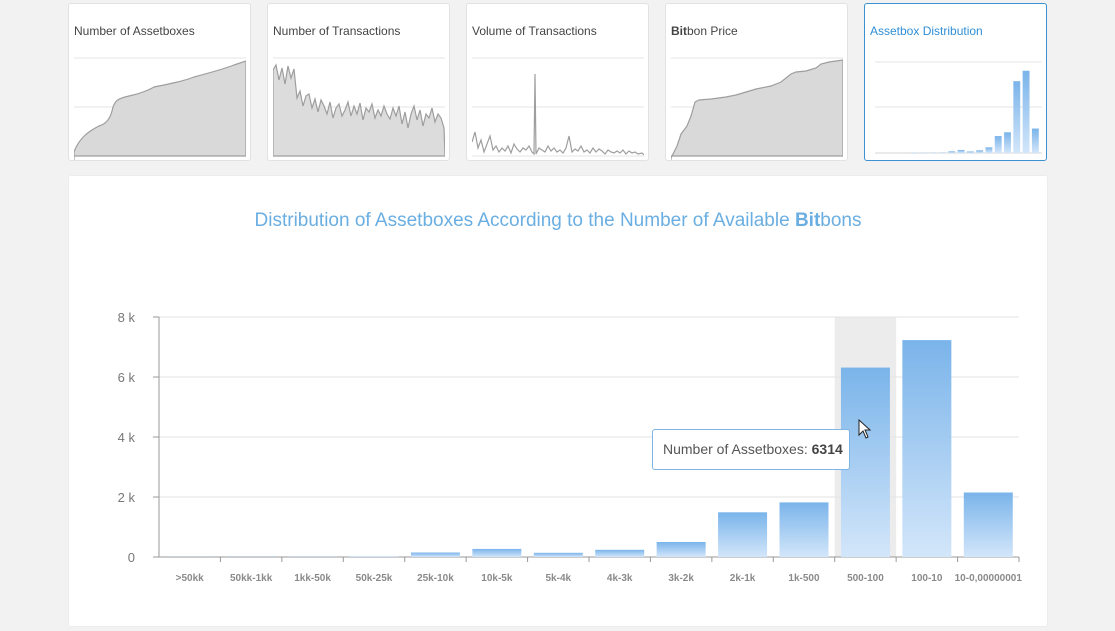 This screenshot has height=631, width=1115. I want to click on tab-label-rest: bon Price, so click(712, 31).